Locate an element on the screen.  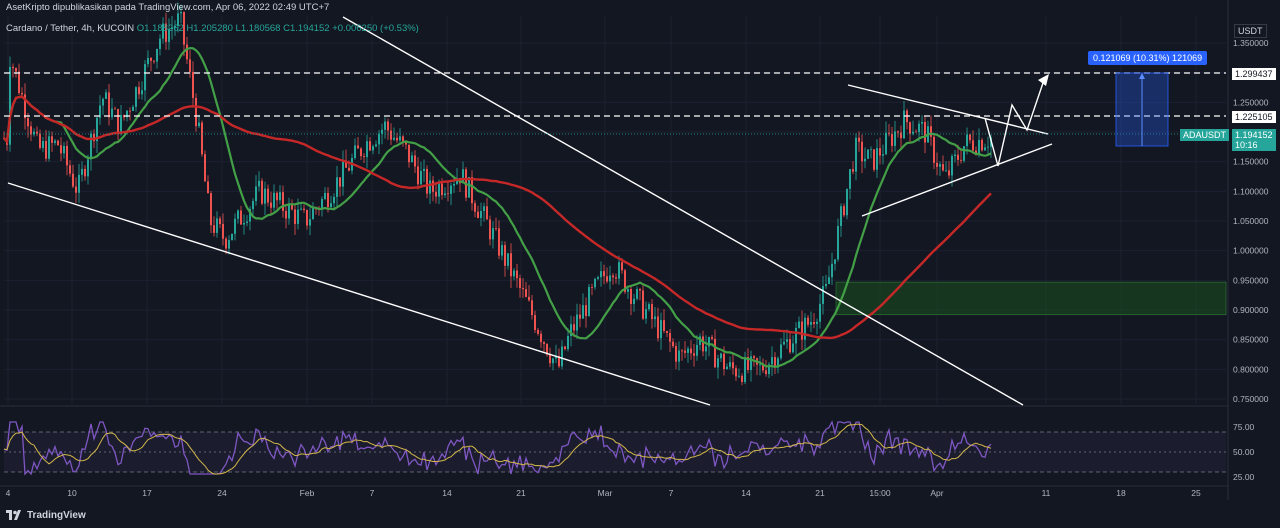
price-tick-label: 1.100000 is located at coordinates (1251, 191).